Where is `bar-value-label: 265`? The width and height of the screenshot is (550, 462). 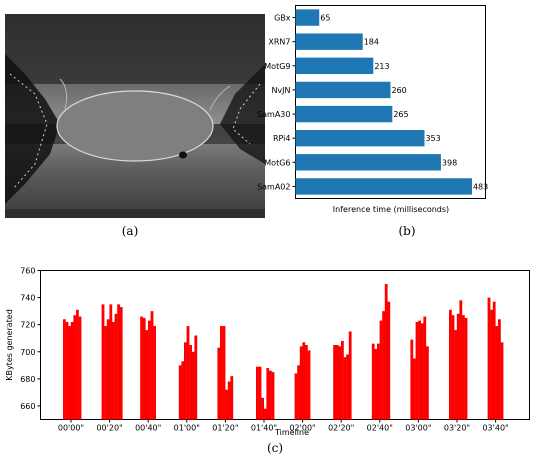
bar-value-label: 265 is located at coordinates (400, 114).